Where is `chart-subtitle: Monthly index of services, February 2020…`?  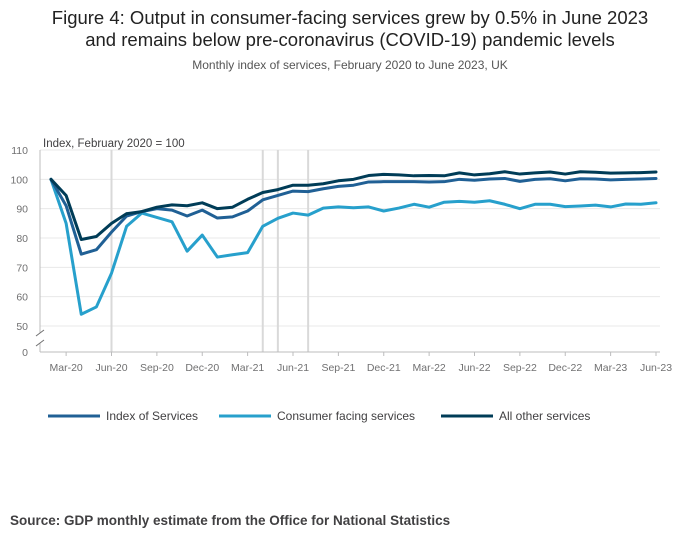
chart-subtitle: Monthly index of services, February 2020… is located at coordinates (350, 65).